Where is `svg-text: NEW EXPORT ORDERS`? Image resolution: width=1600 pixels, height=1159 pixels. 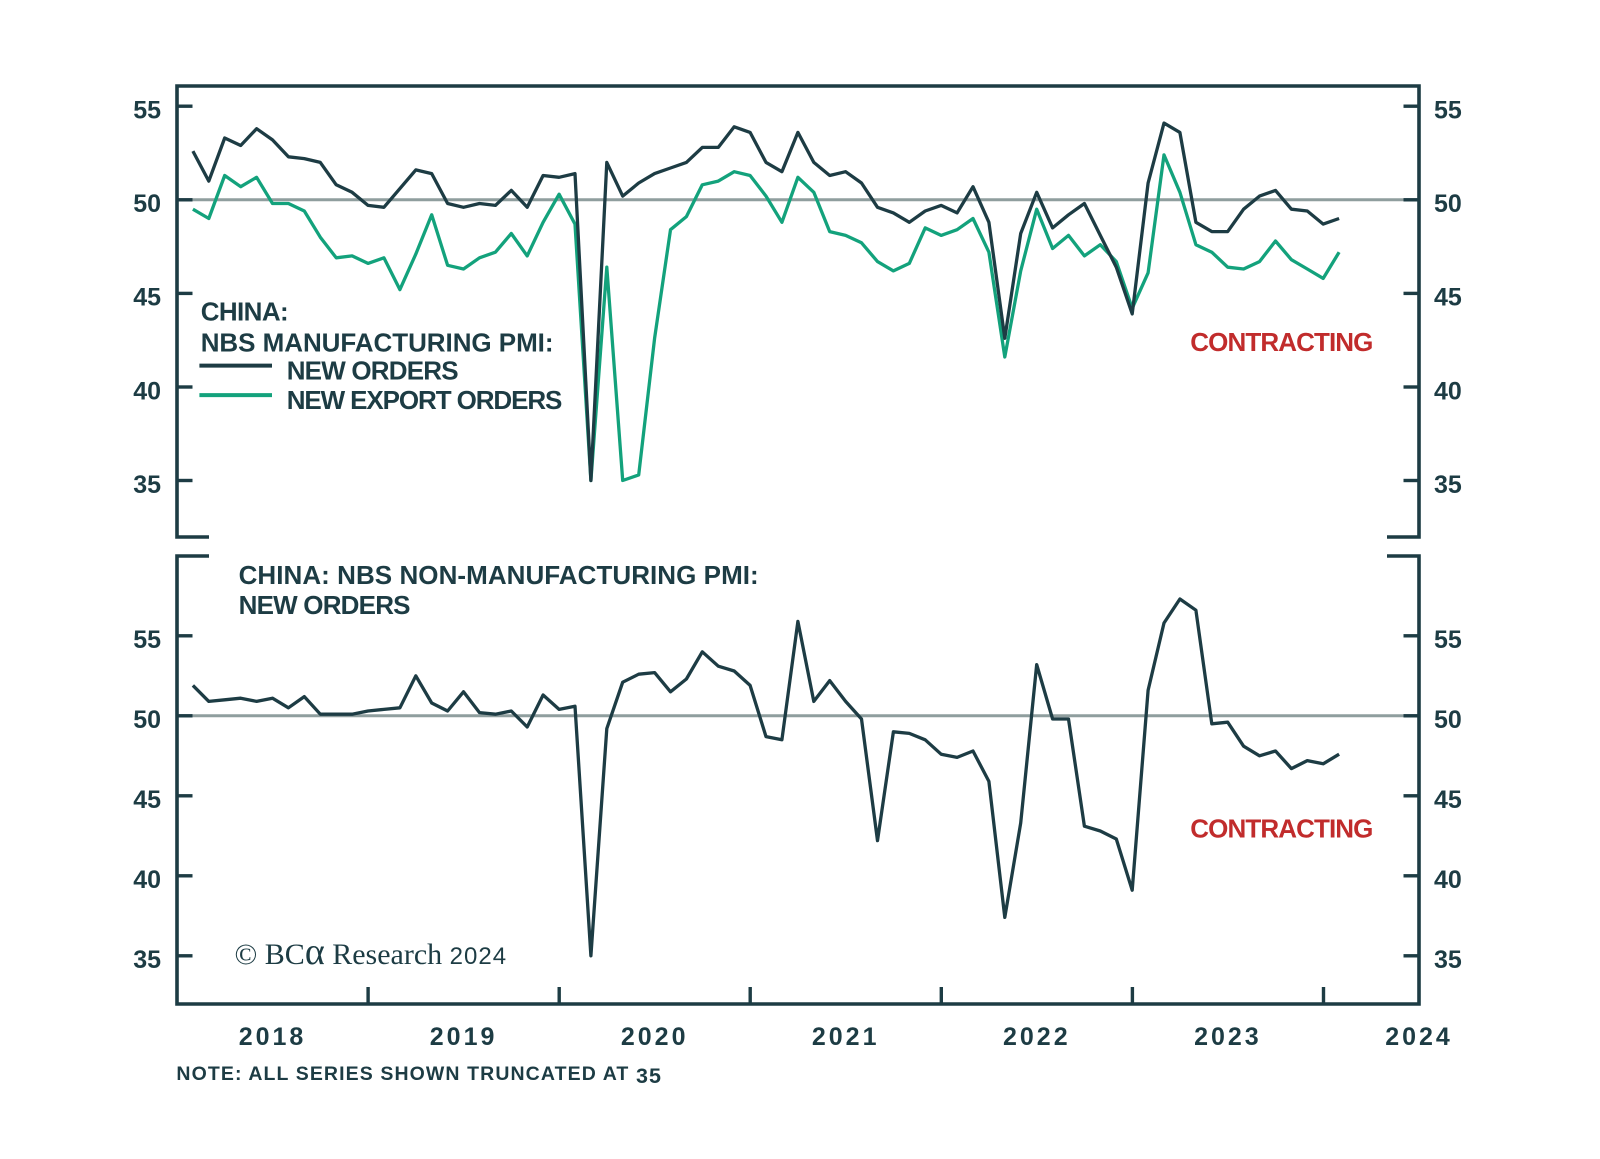
svg-text: NEW EXPORT ORDERS is located at coordinates (424, 400).